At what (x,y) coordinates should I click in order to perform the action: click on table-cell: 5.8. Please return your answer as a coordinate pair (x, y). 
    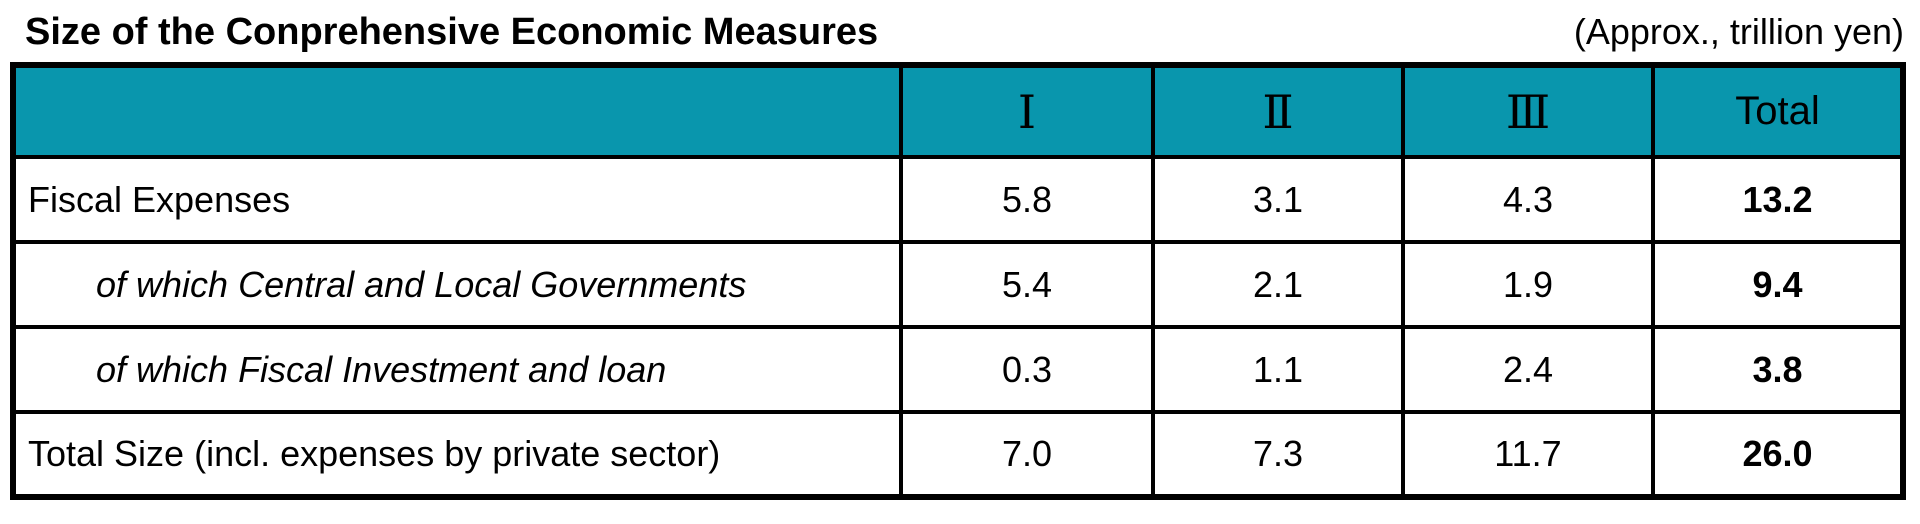
    Looking at the image, I should click on (1027, 199).